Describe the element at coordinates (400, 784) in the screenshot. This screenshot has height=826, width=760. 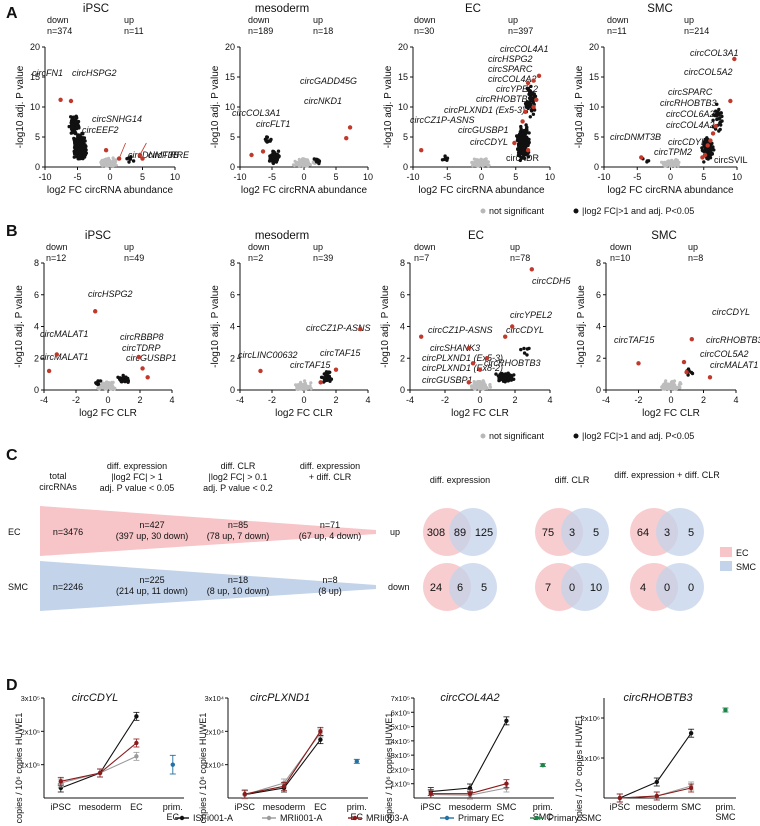
I see `y-tick-label: 1x10⁵` at that location.